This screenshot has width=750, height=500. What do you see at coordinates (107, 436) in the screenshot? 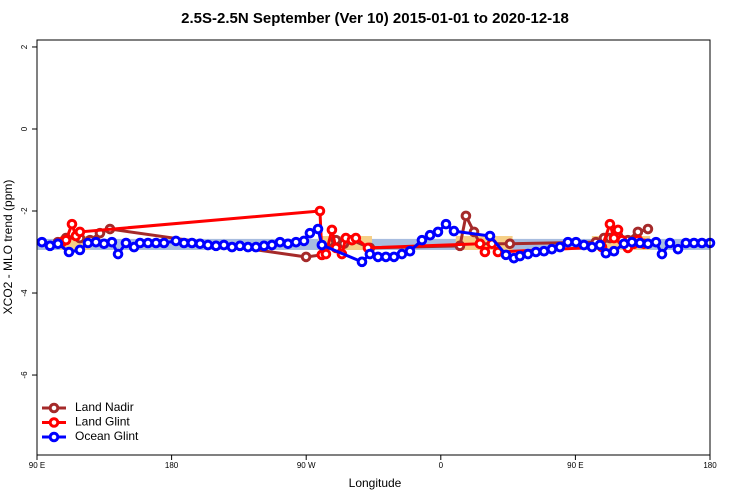
I see `legend-label: Ocean Glint` at bounding box center [107, 436].